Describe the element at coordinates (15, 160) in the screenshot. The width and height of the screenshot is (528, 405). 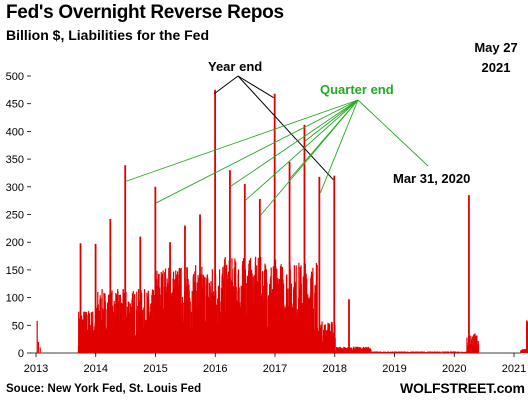
I see `y-tick-label: 350` at that location.